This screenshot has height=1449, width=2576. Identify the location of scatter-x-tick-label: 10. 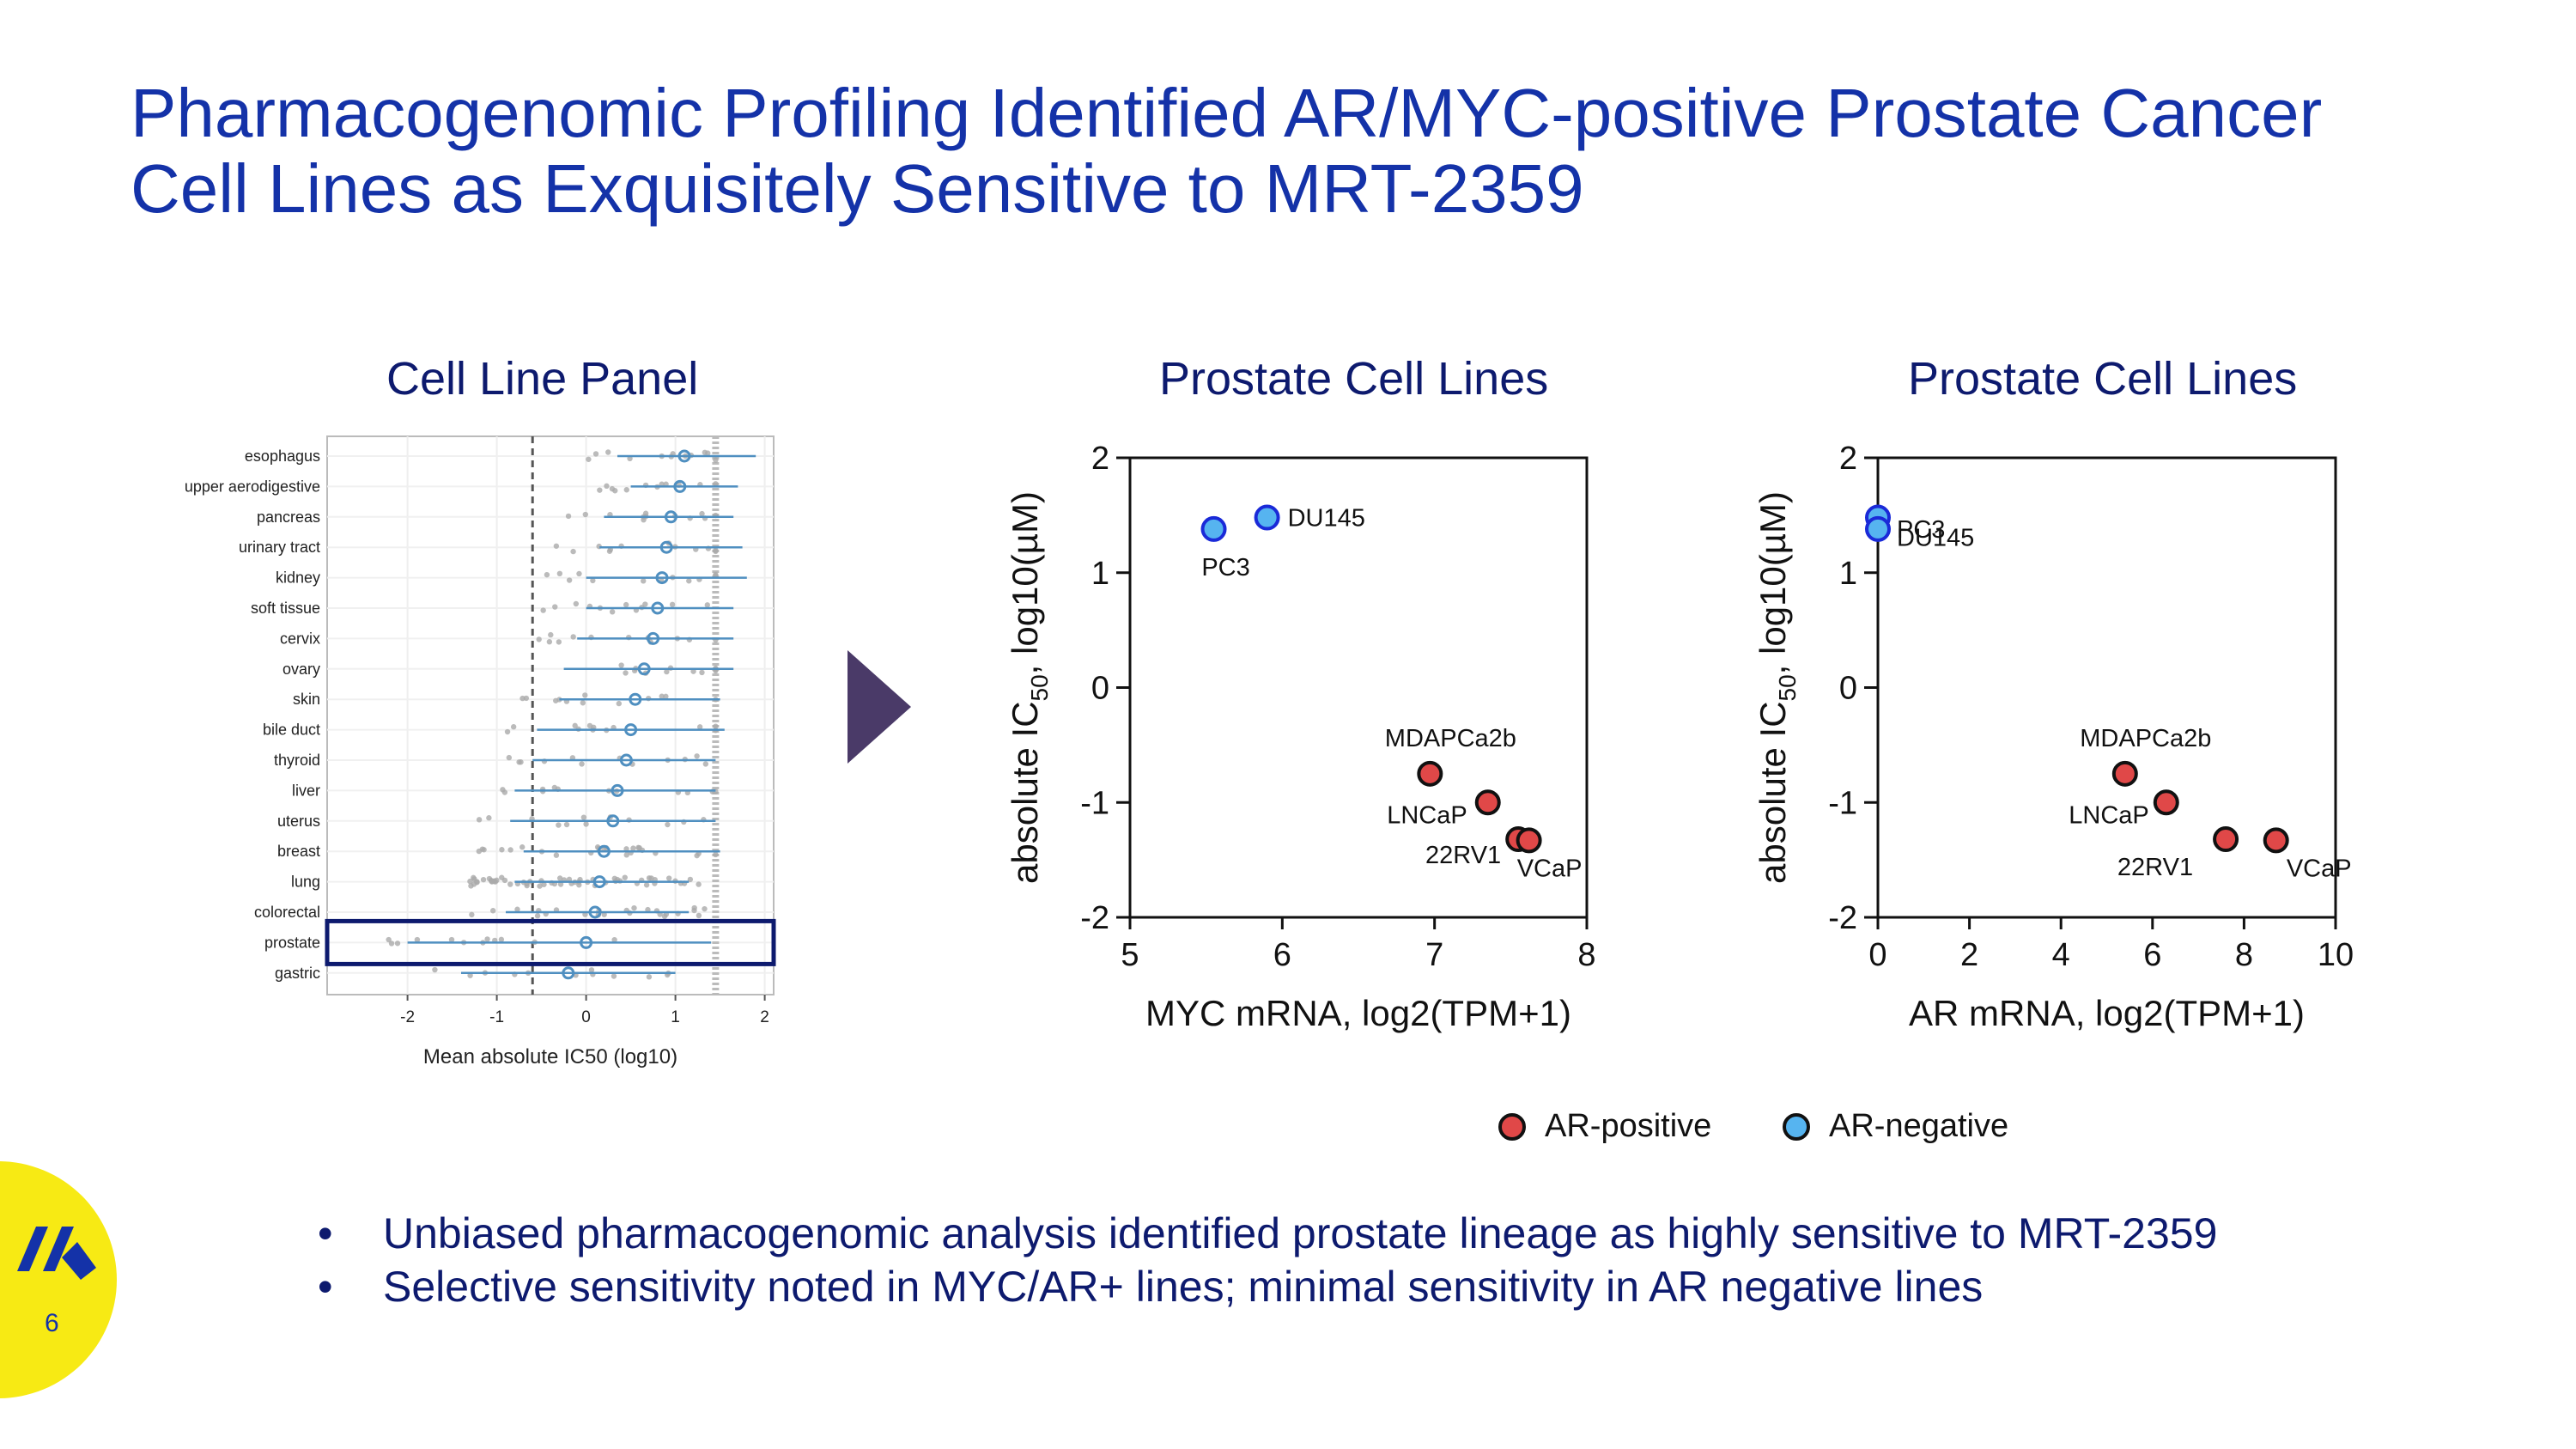
(2336, 955).